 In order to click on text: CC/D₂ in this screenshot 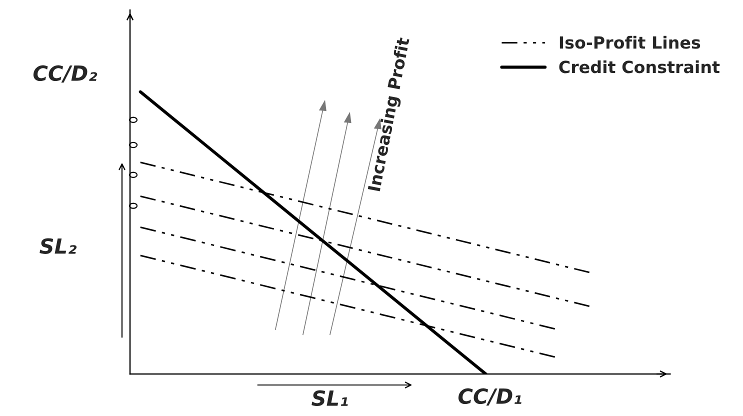, I will do `click(65, 74)`.